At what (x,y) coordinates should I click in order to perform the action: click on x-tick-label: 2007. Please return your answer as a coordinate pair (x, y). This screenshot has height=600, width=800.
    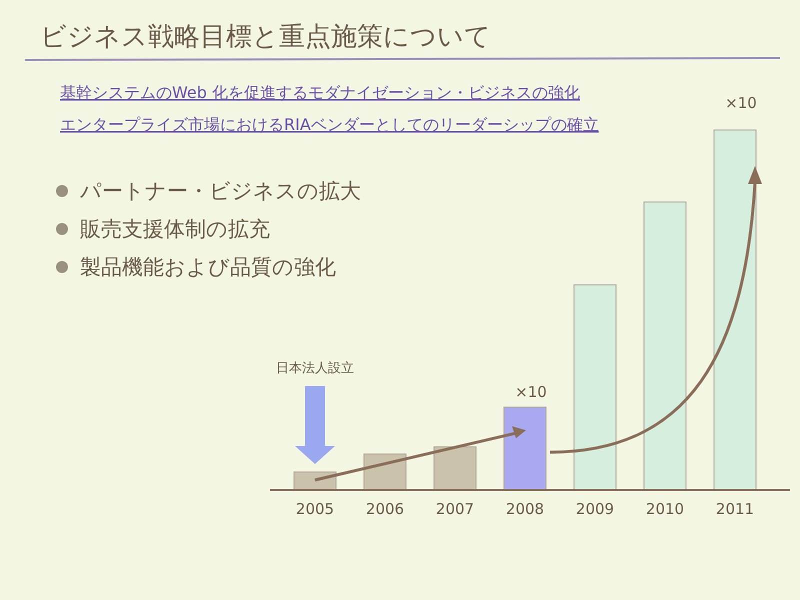
    Looking at the image, I should click on (455, 509).